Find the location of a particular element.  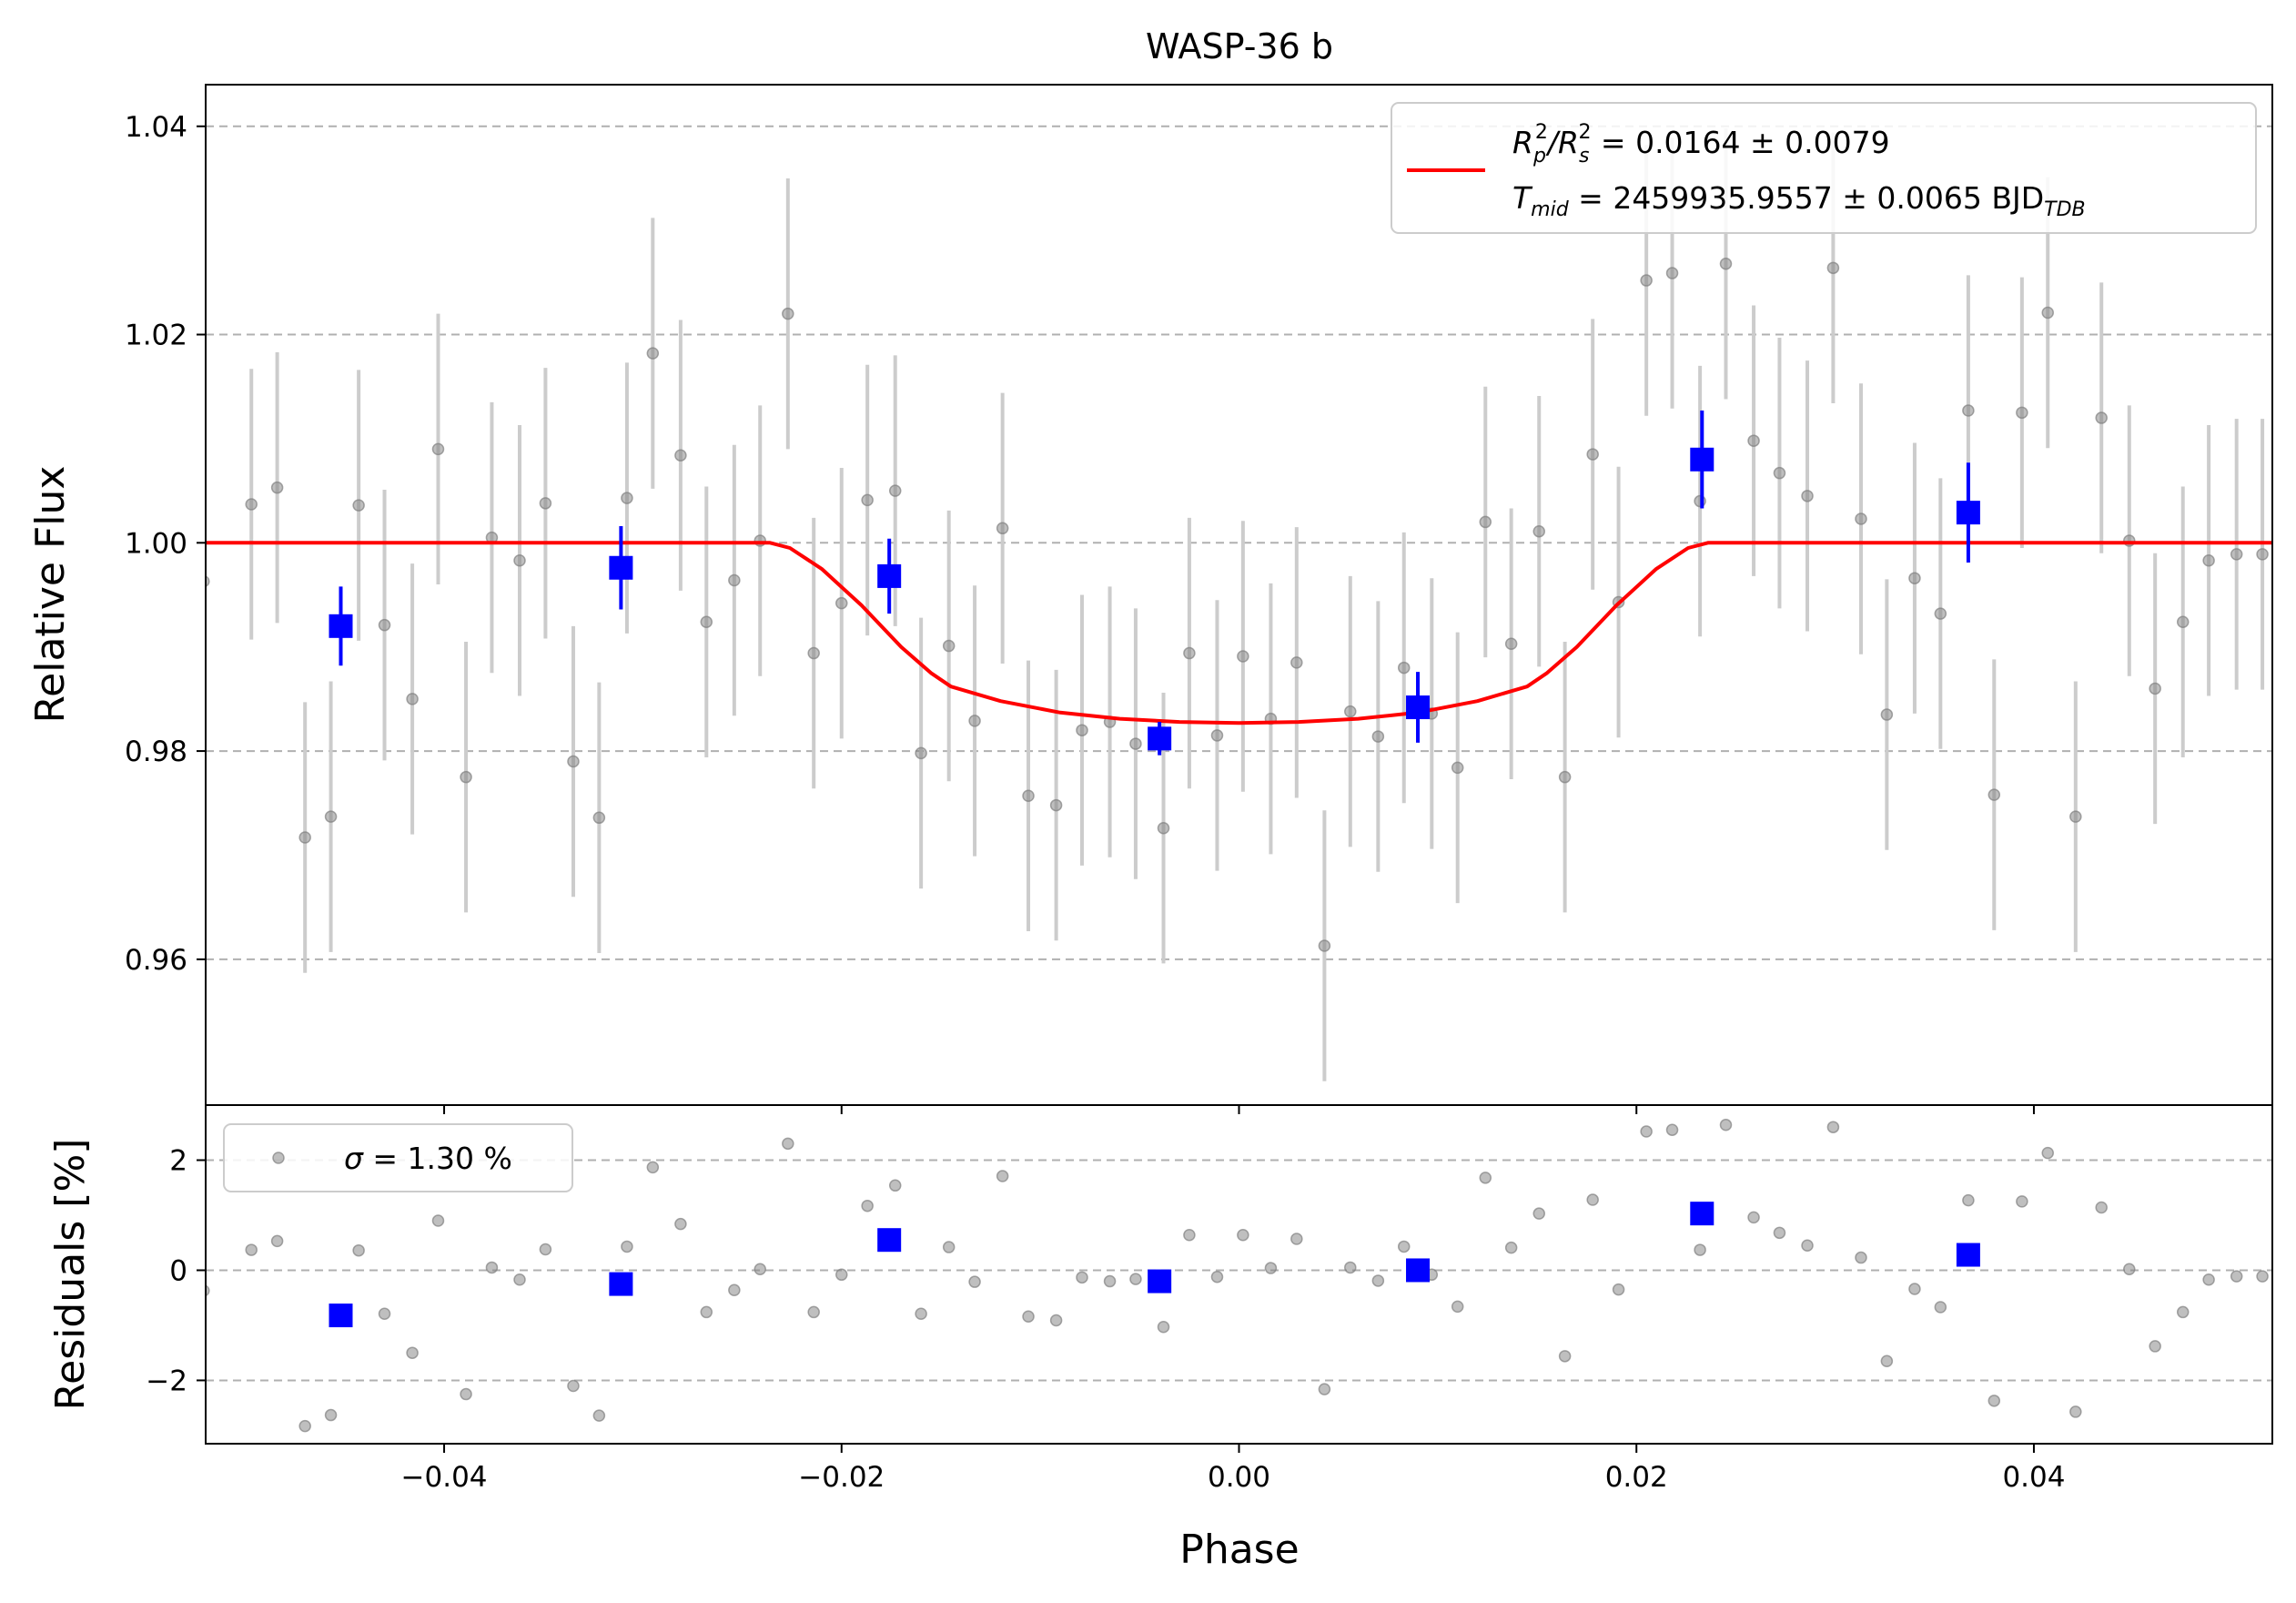

x-tick-label: −0.02 is located at coordinates (842, 1477).